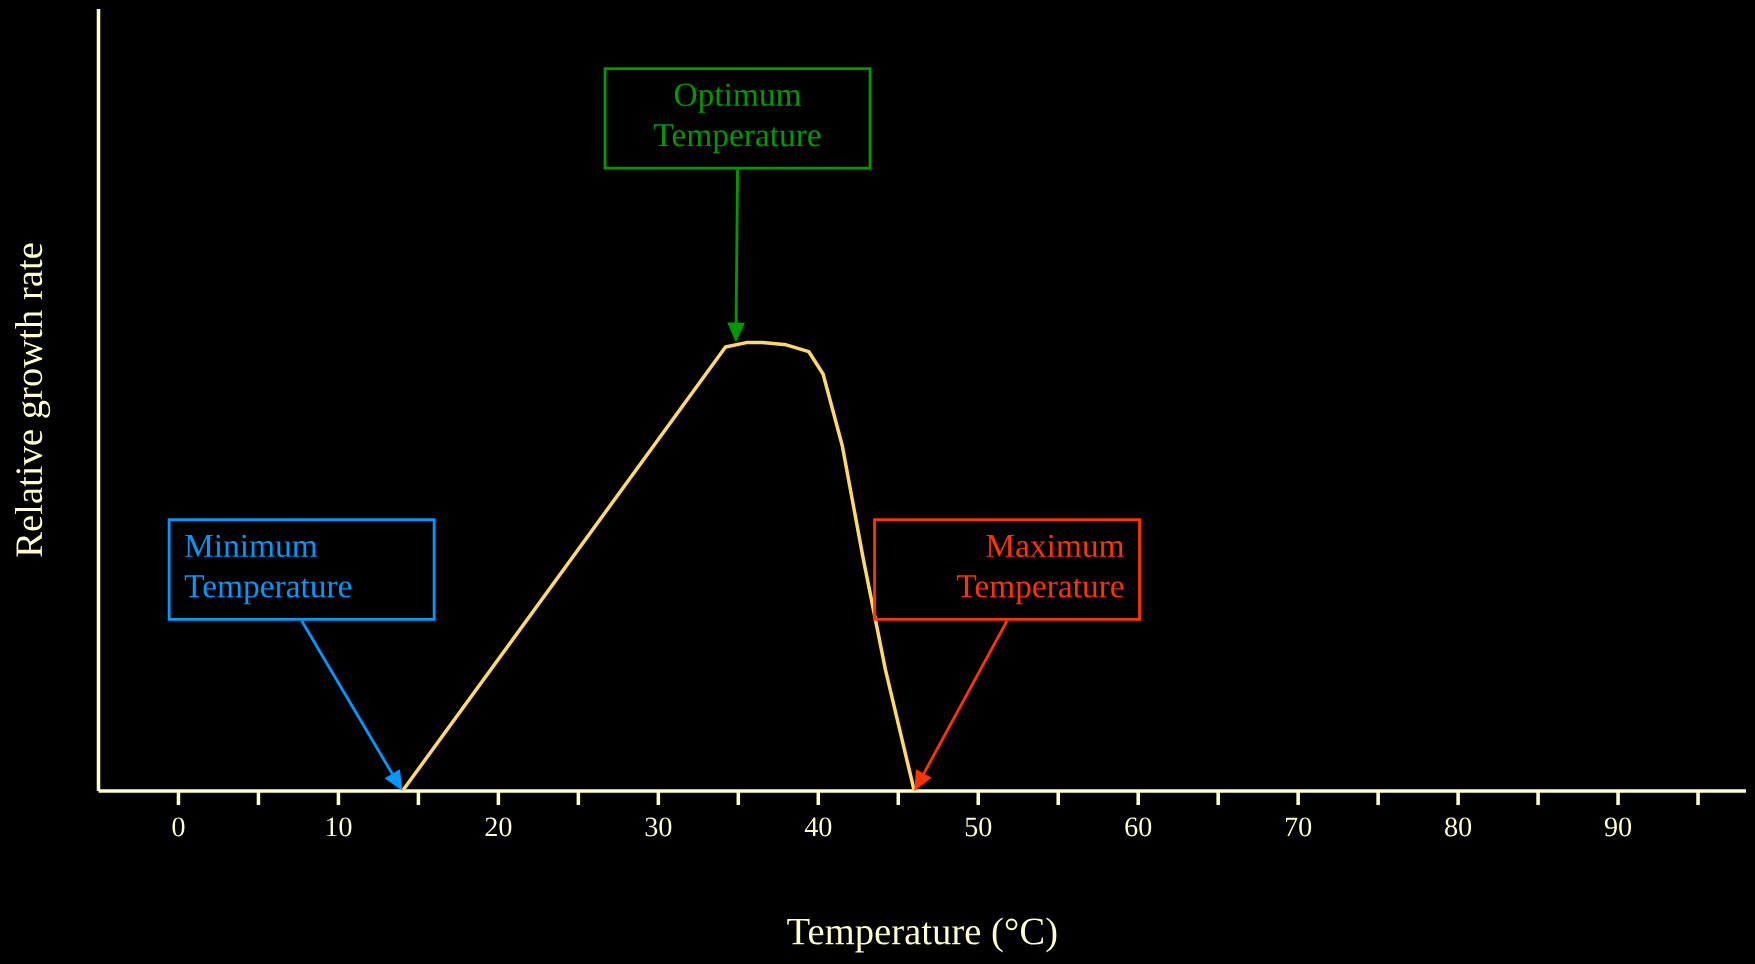 This screenshot has width=1755, height=964. What do you see at coordinates (737, 118) in the screenshot?
I see `text: Optimum Temperature` at bounding box center [737, 118].